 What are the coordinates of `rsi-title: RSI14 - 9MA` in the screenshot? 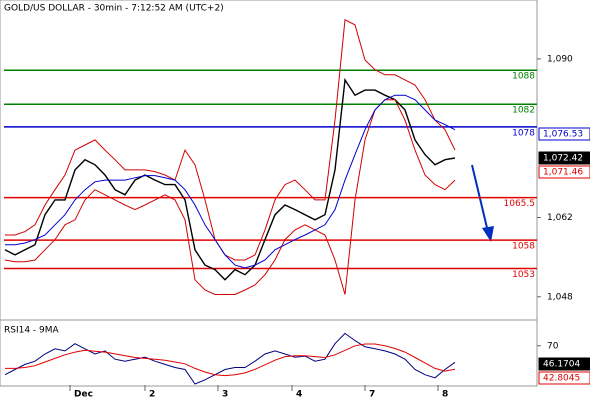 It's located at (32, 331).